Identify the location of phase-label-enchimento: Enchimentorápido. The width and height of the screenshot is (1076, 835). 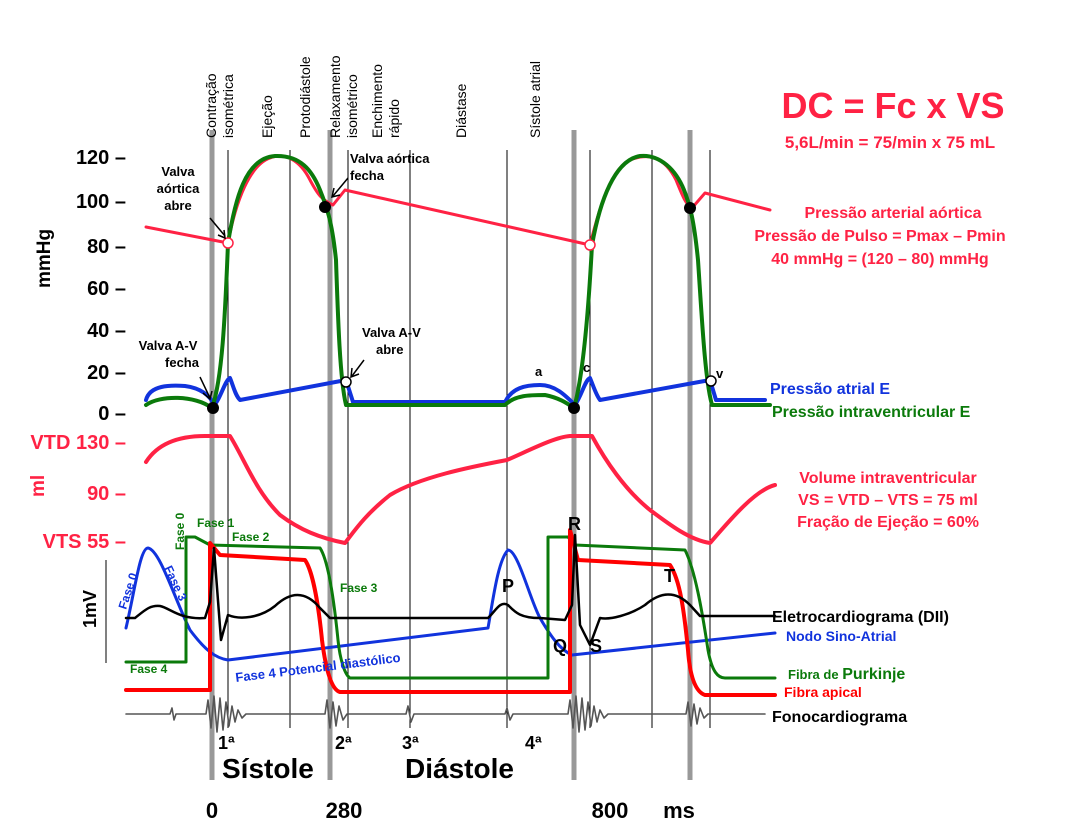
(385, 101).